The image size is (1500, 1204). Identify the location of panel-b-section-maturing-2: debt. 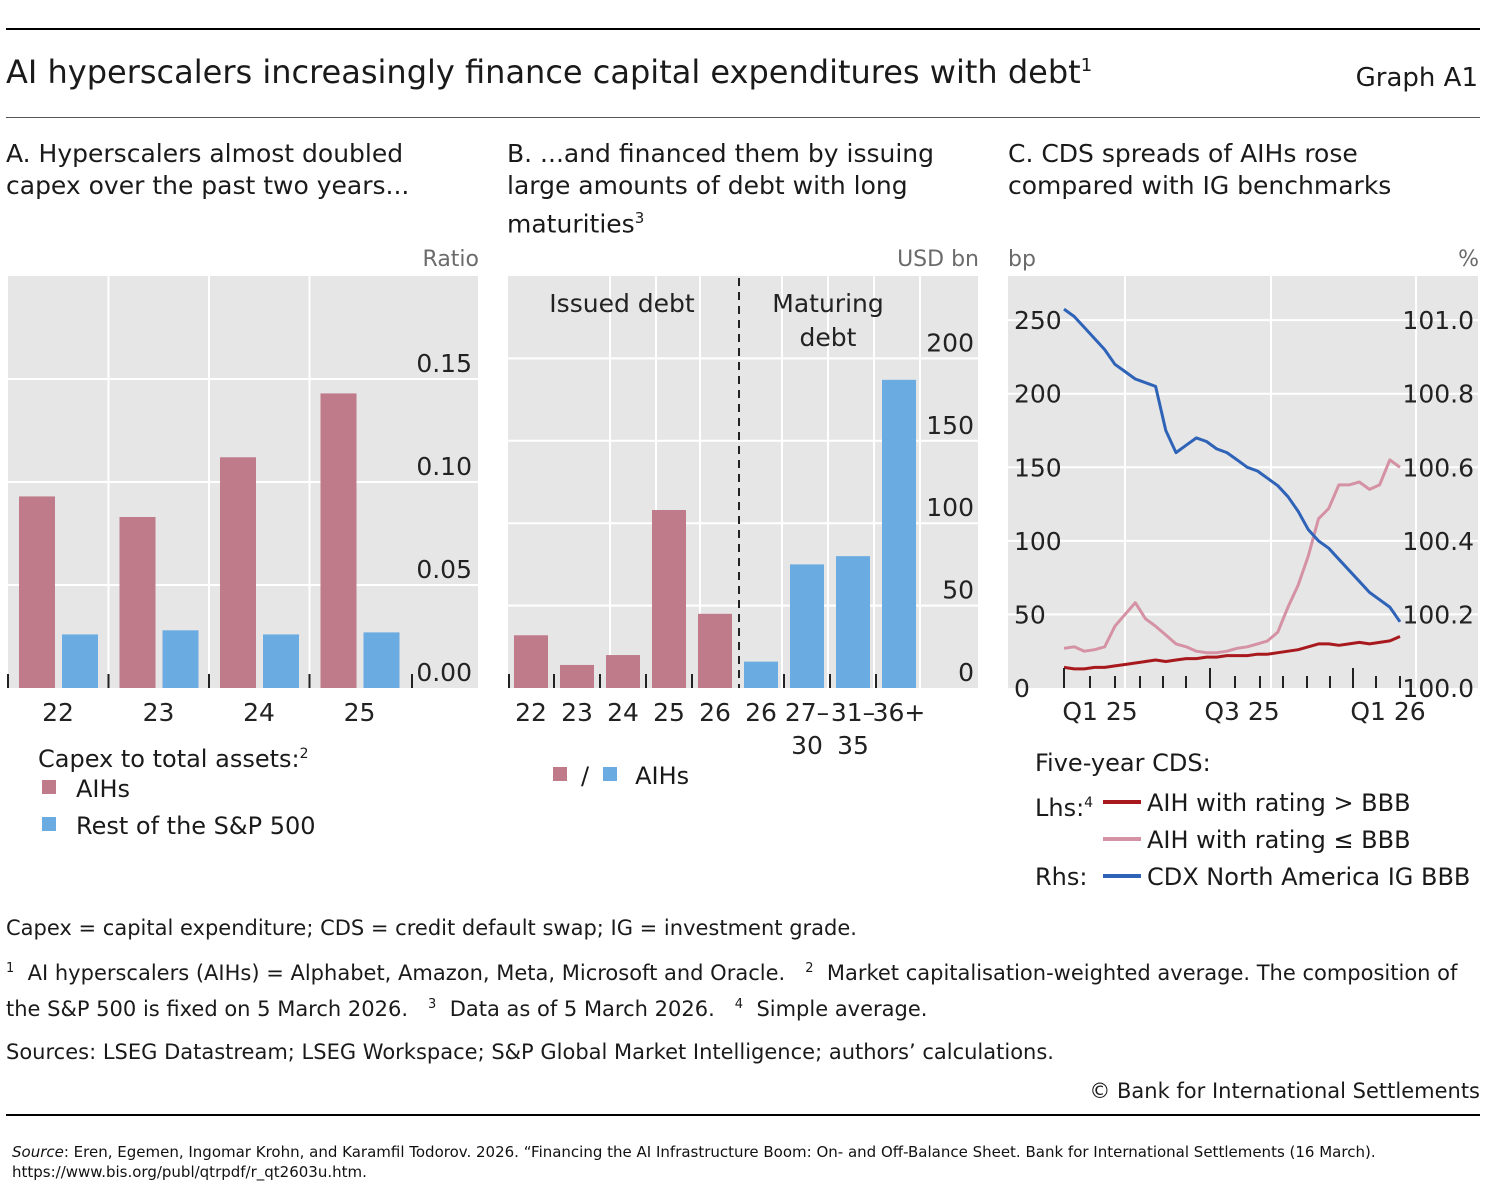
(828, 337).